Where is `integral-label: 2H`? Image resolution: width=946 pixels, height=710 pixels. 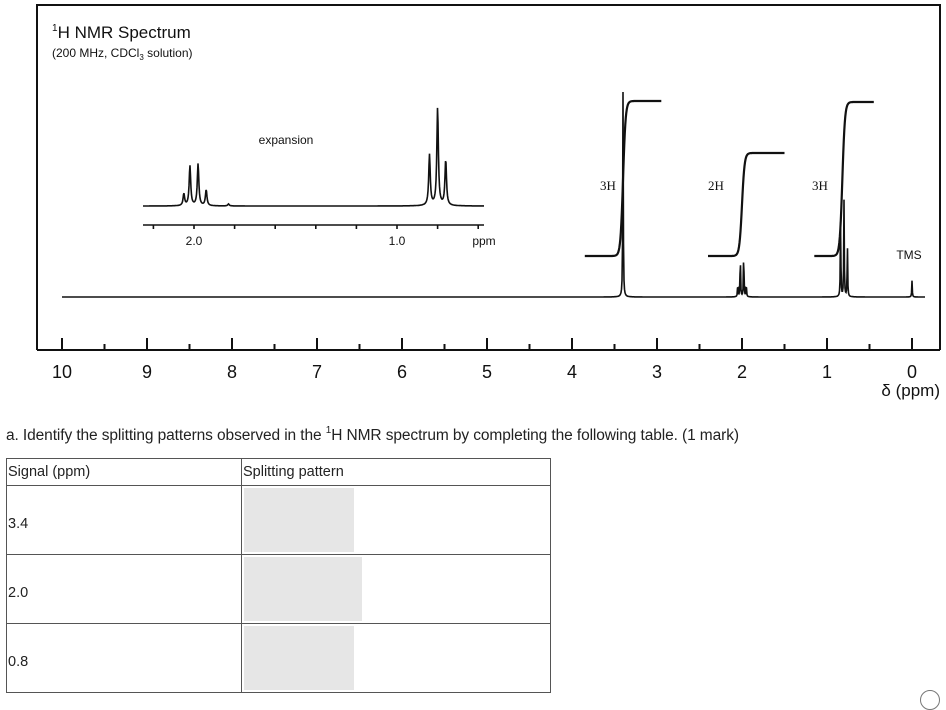 integral-label: 2H is located at coordinates (716, 185).